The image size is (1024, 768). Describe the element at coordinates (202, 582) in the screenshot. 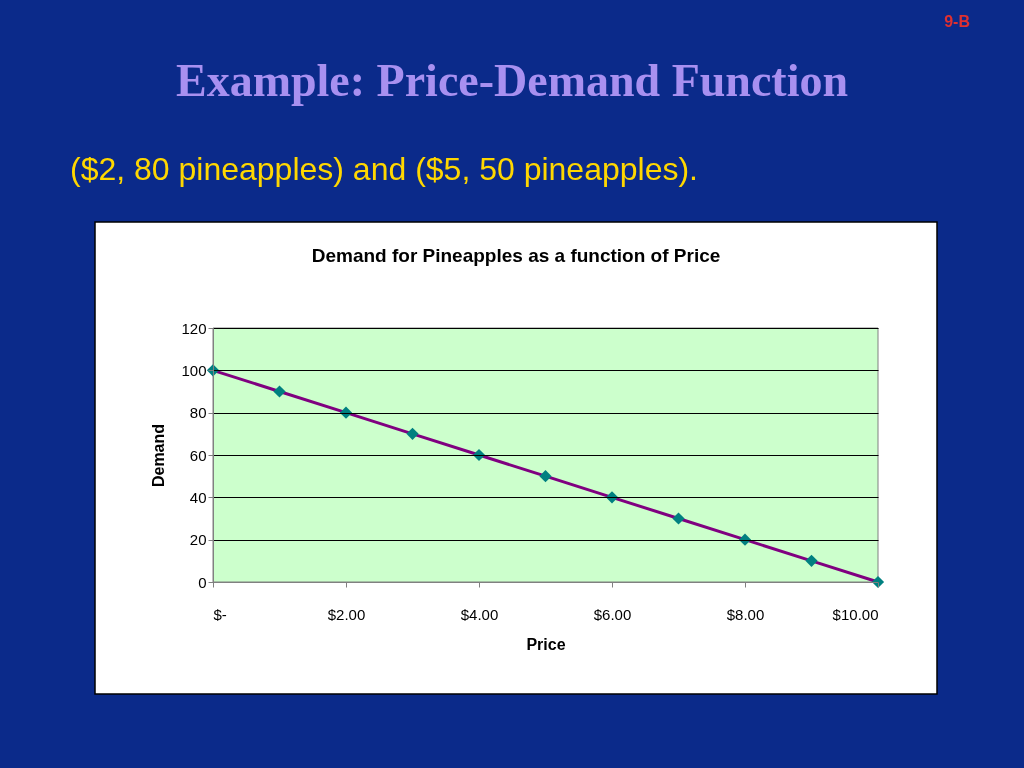

I see `y-tick-label: 0` at that location.